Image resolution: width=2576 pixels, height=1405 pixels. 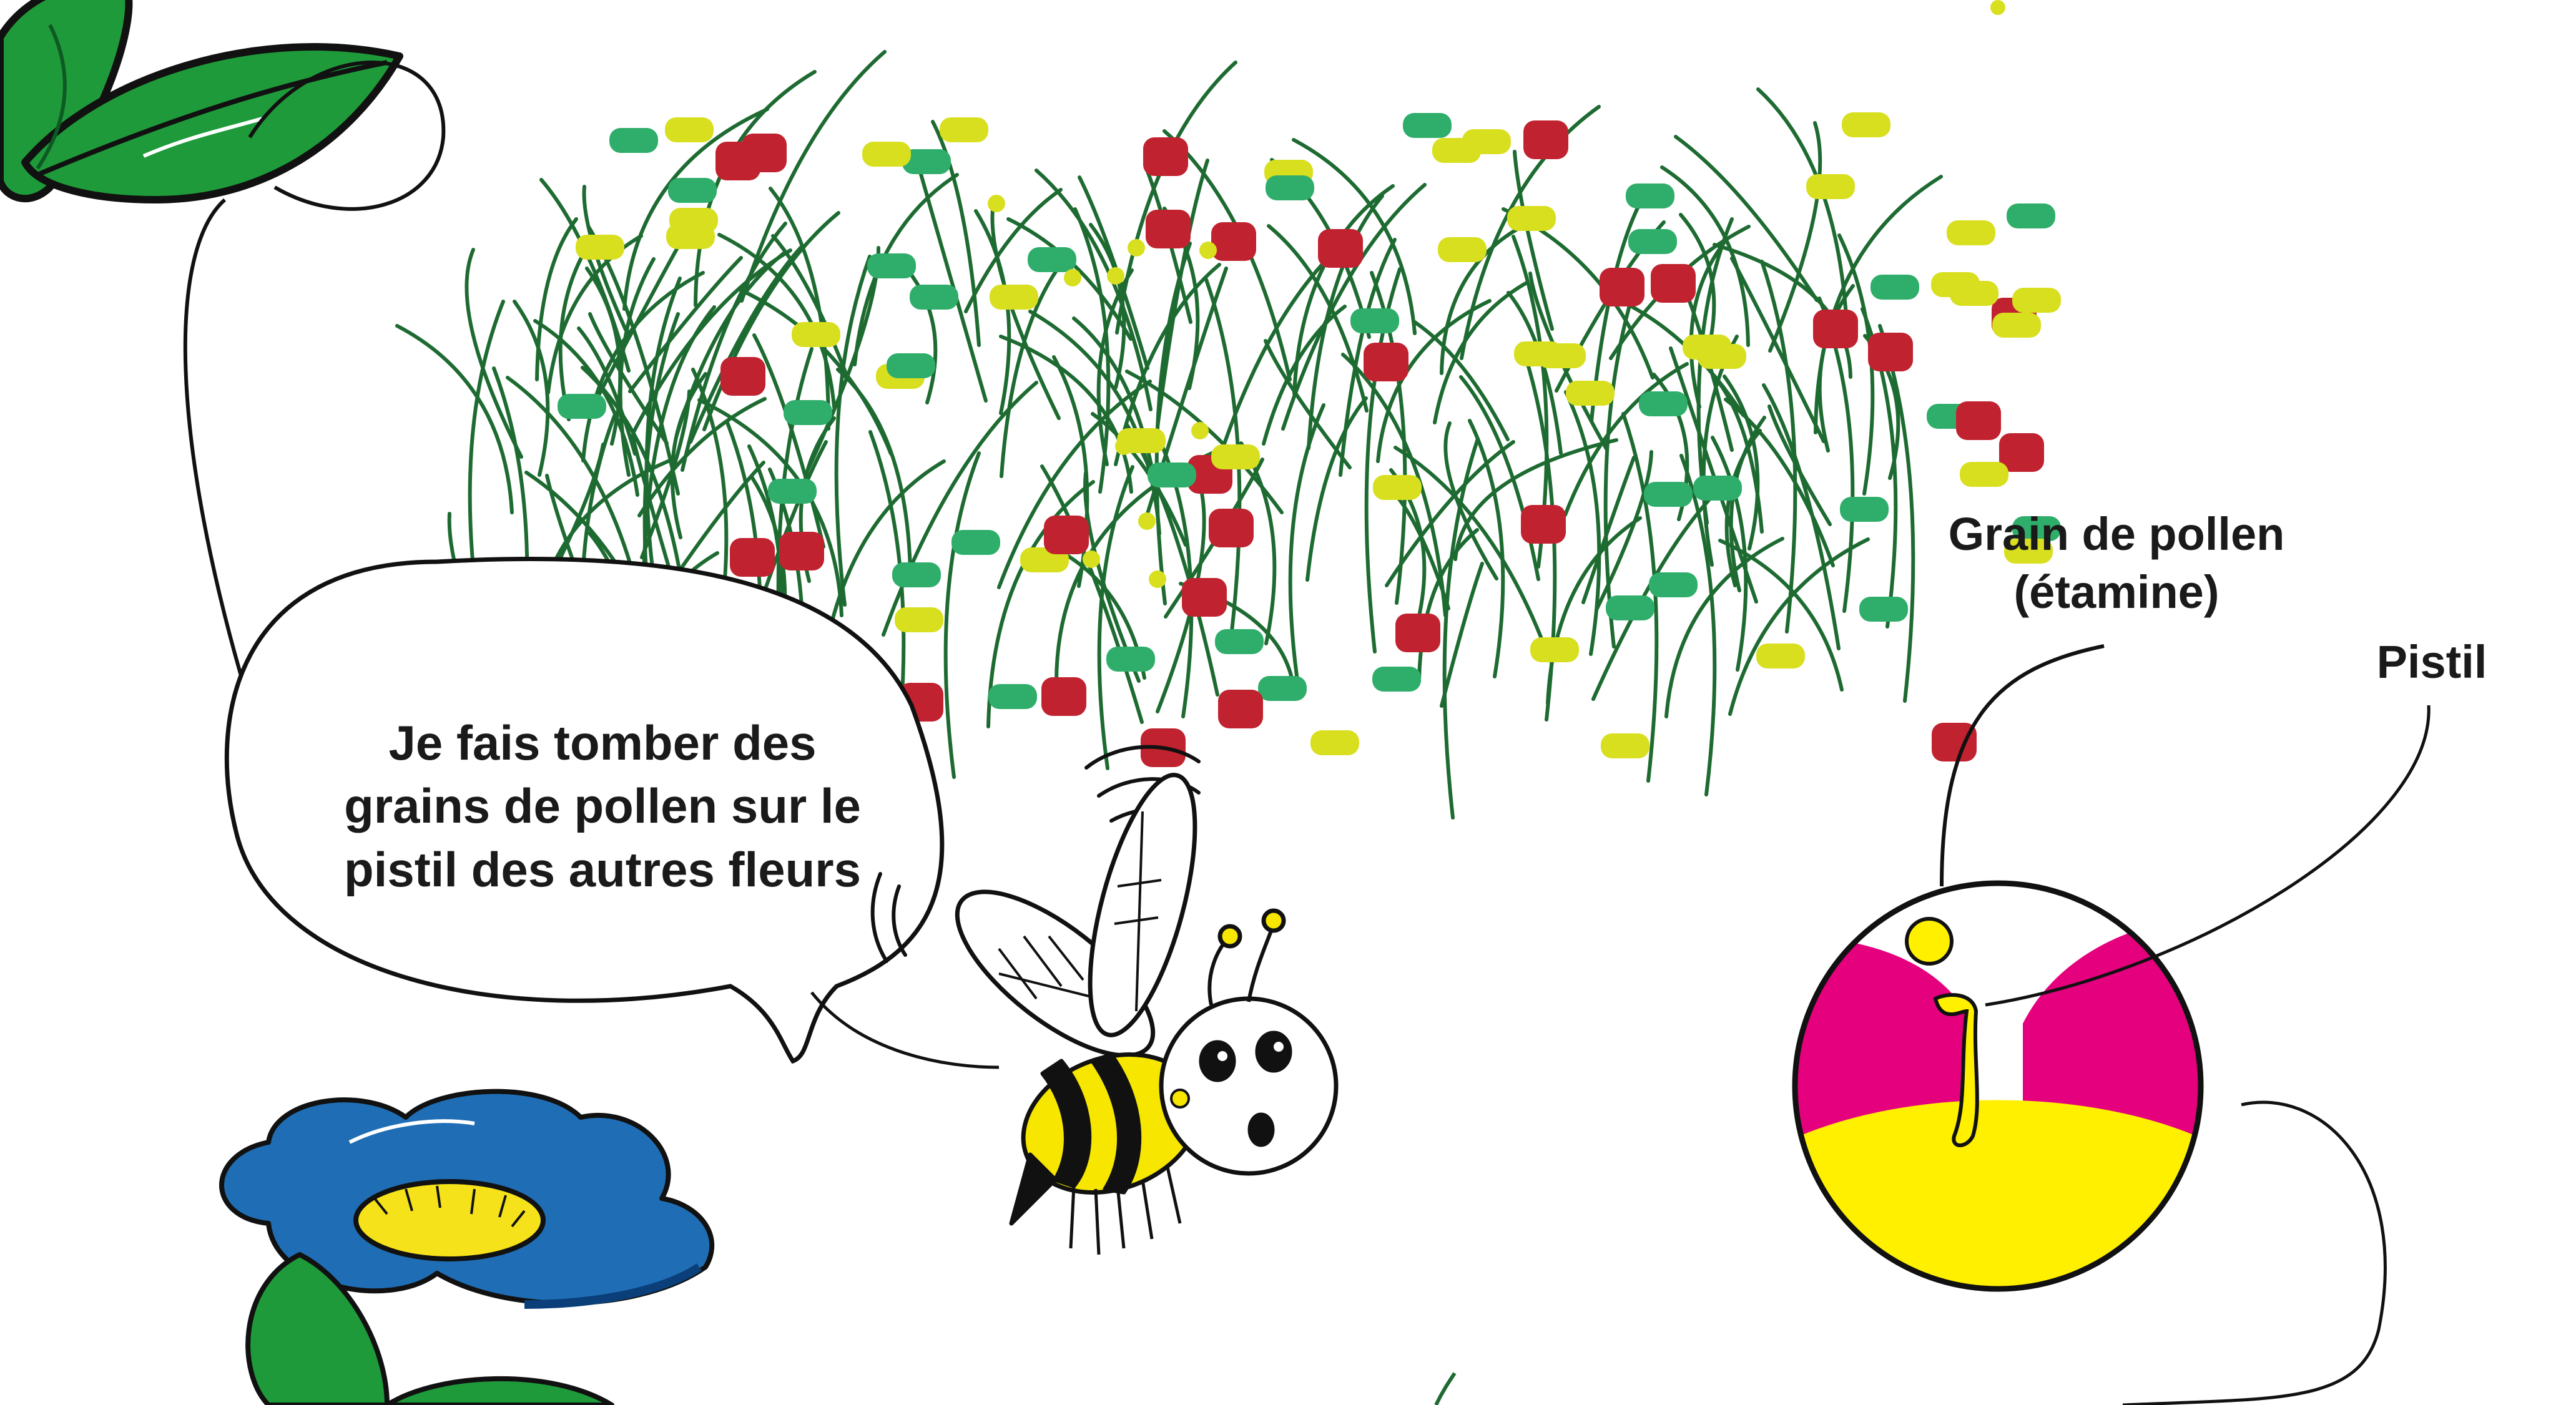 I want to click on magenta-petal-left, so click(x=1884, y=1039).